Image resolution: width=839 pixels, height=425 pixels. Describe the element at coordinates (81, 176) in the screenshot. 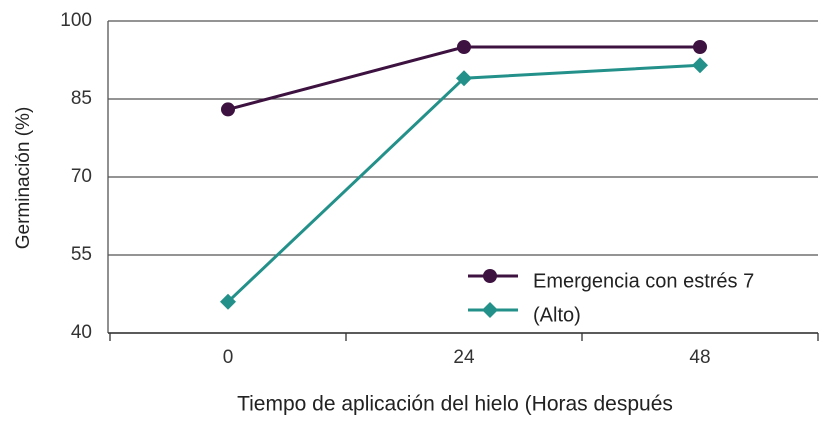

I see `y-tick-label: 70` at that location.